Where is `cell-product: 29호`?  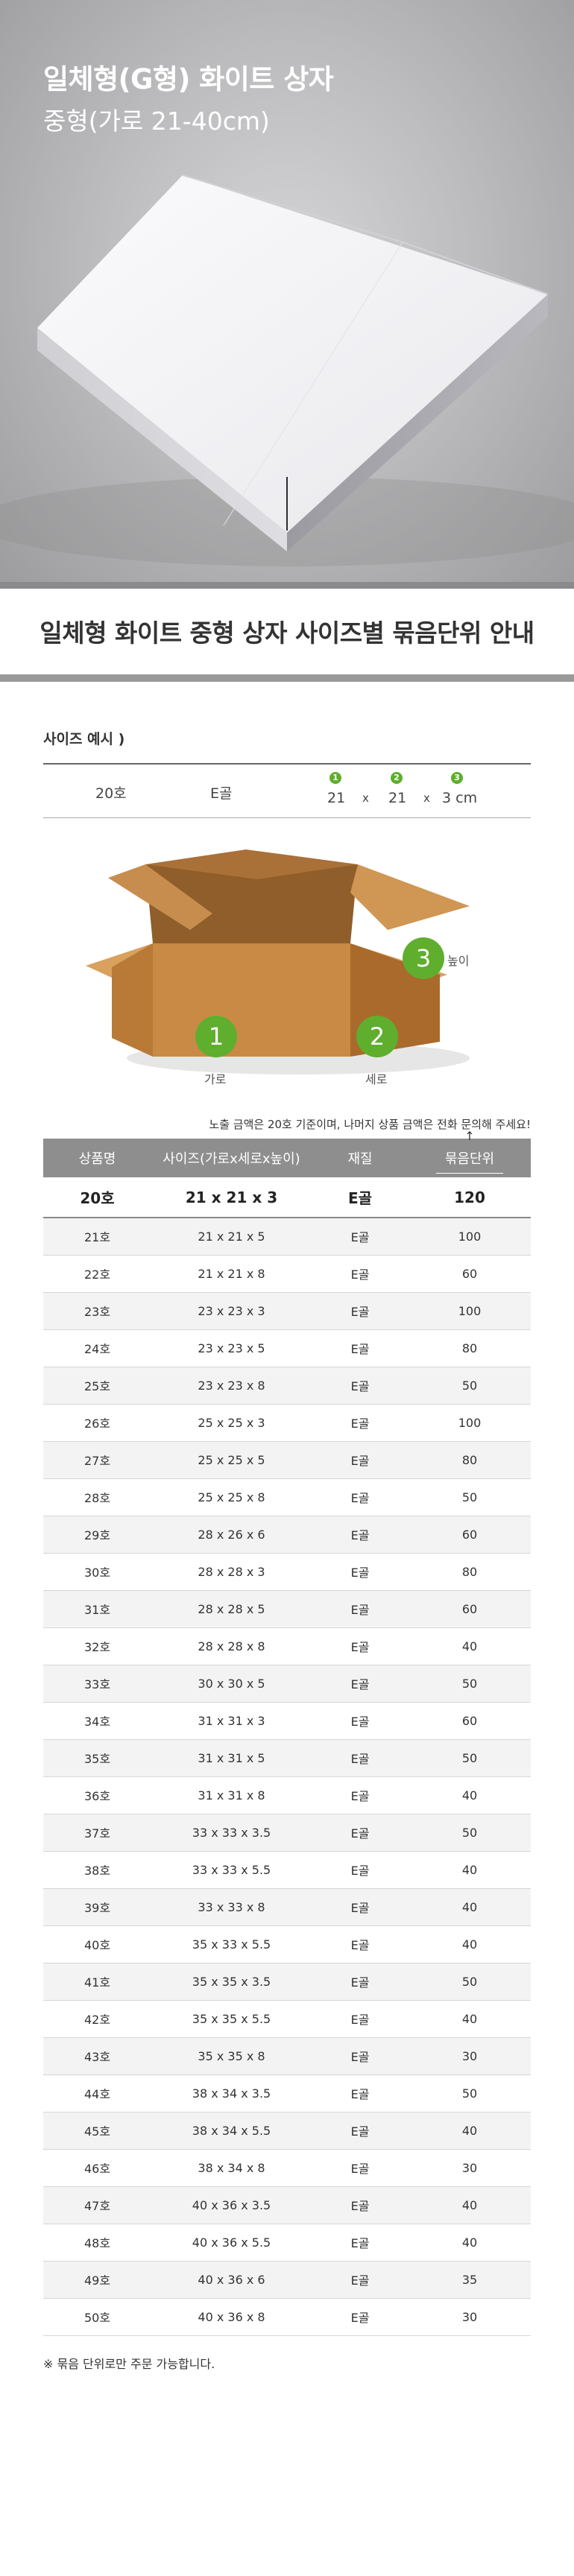 cell-product: 29호 is located at coordinates (97, 1535).